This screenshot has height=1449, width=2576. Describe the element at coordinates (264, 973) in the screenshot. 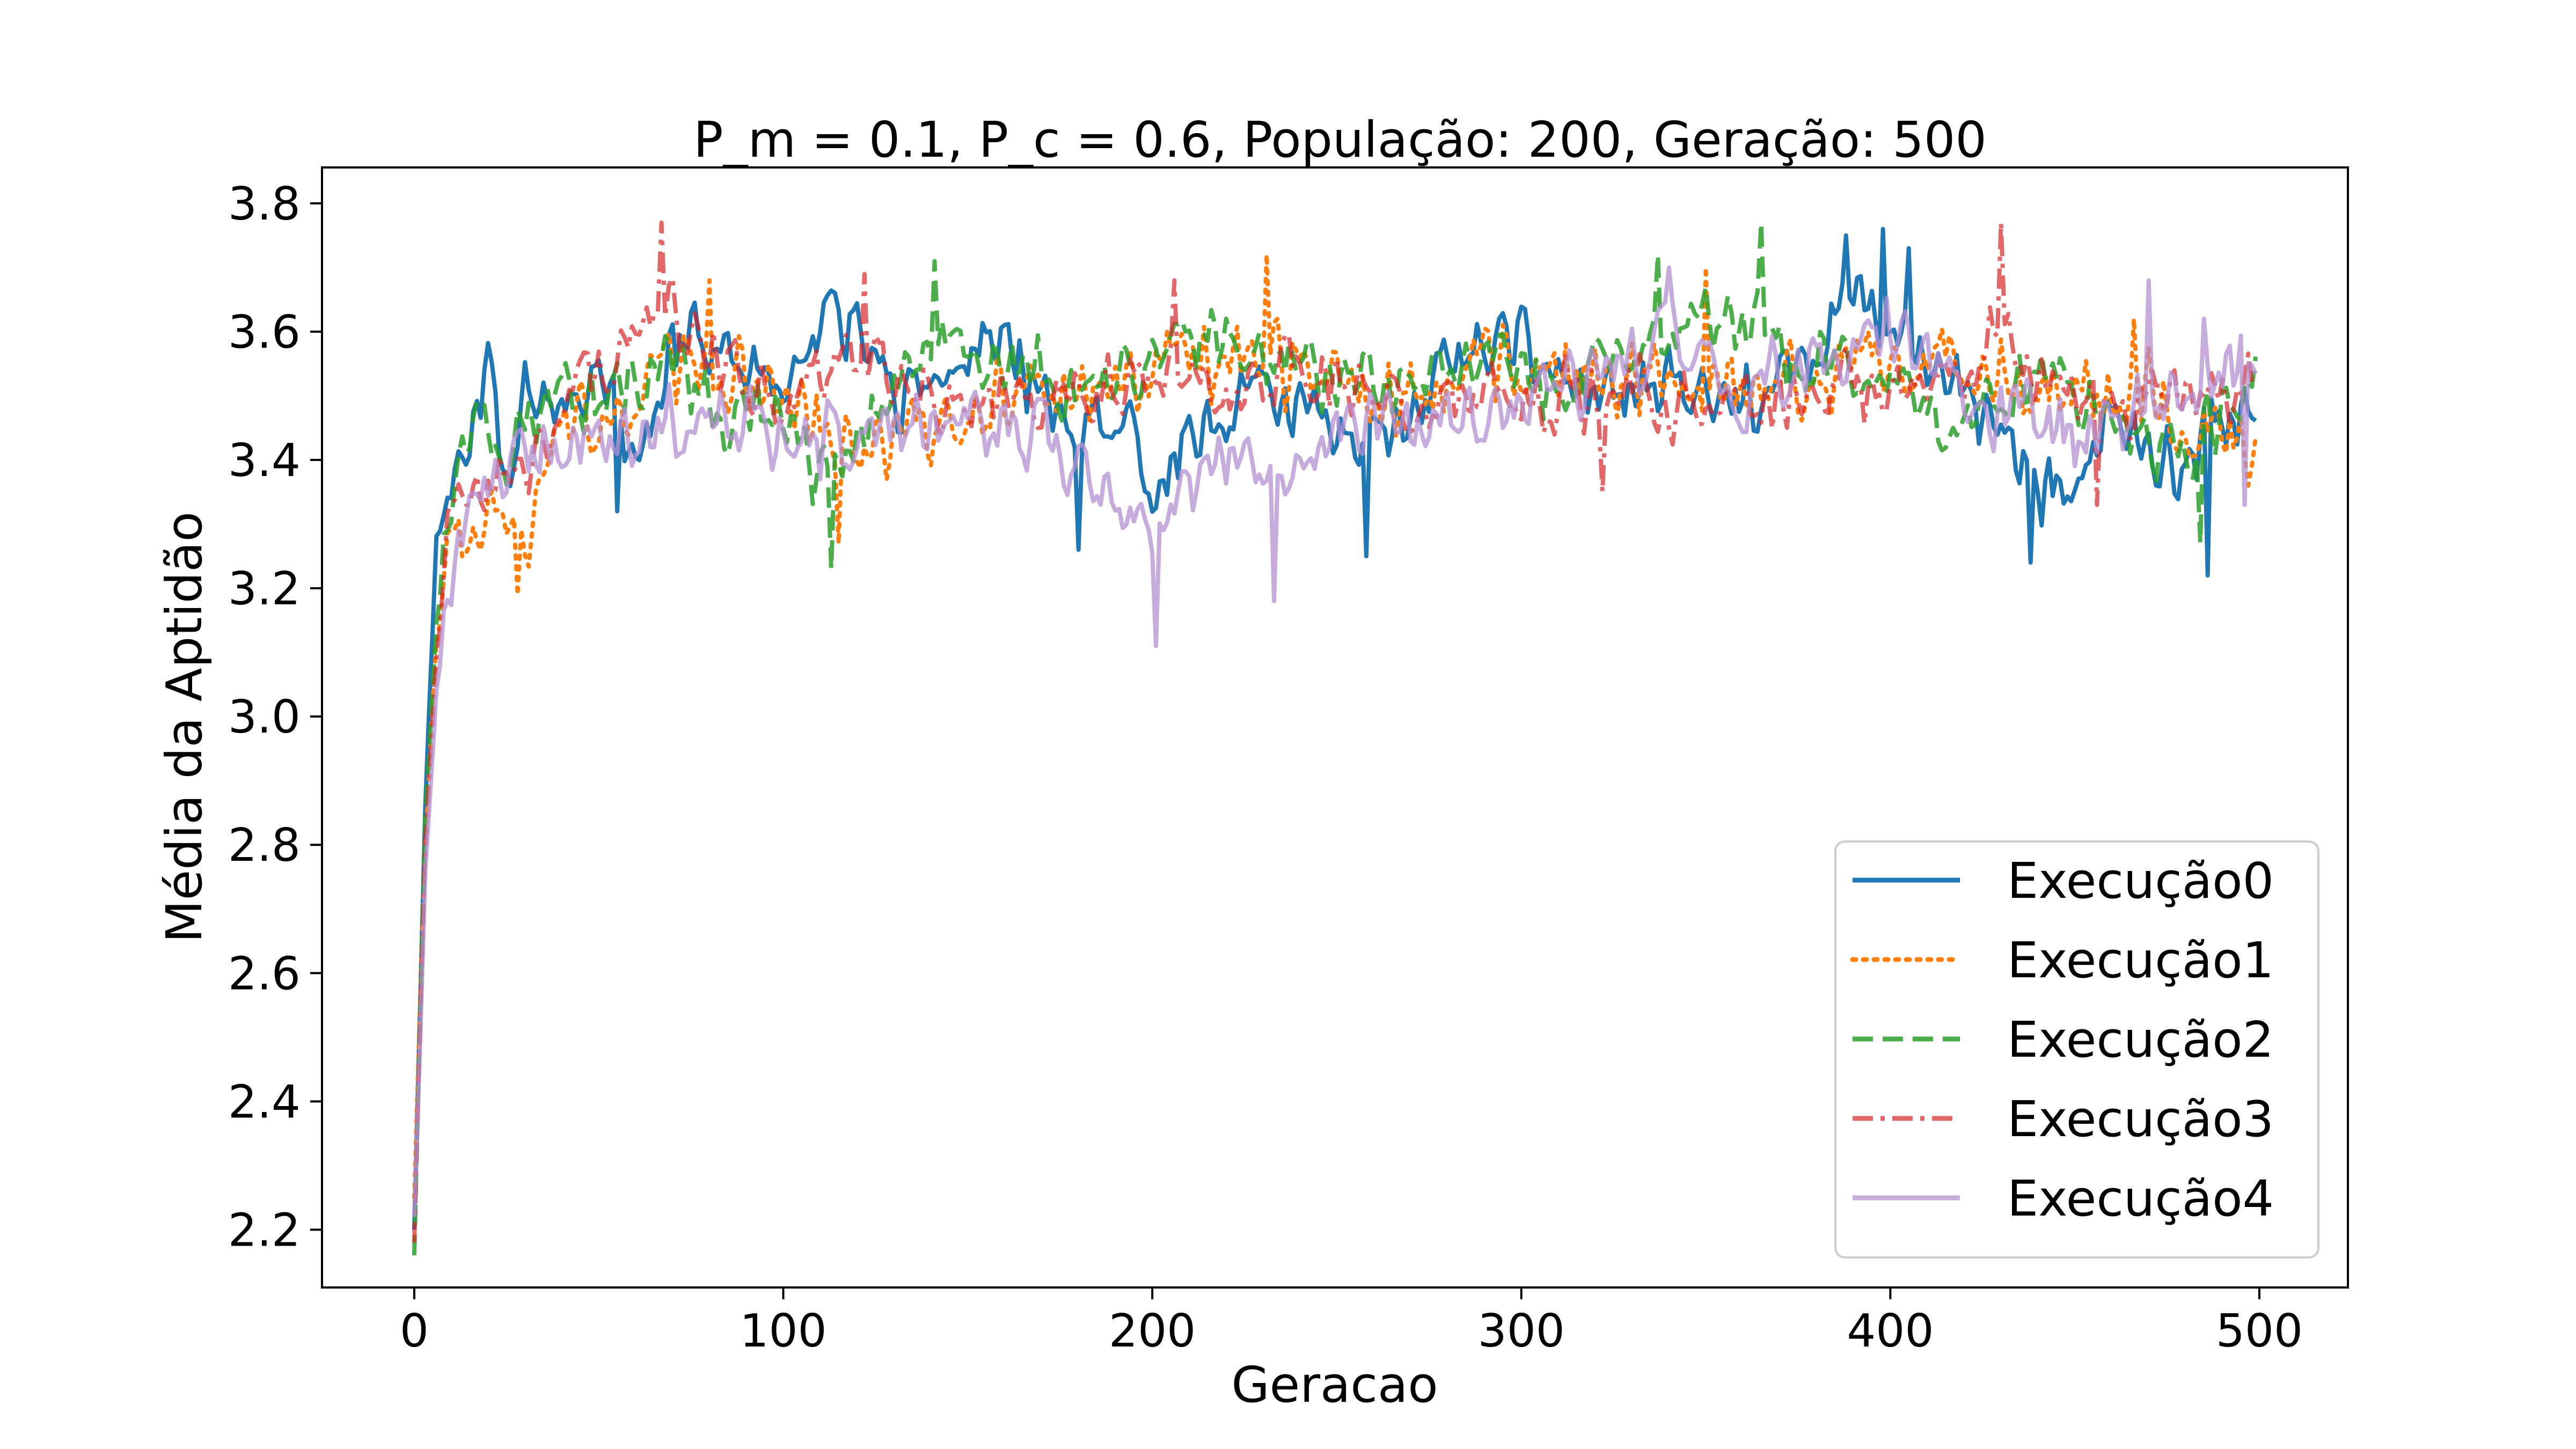

I see `y-tick-label: 2.6` at that location.